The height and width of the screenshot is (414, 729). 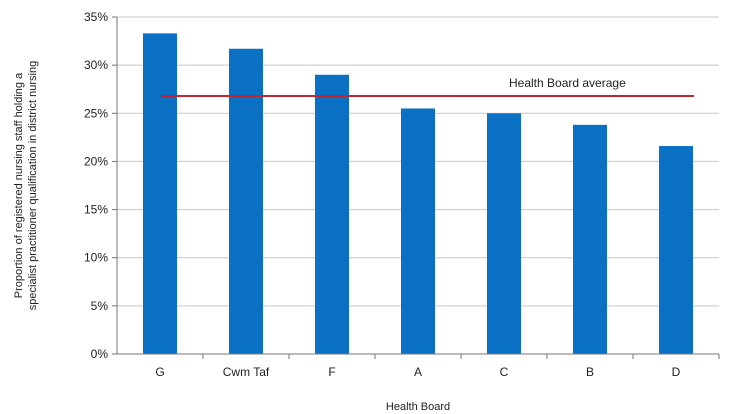 I want to click on x-axis-title: Health Board, so click(x=418, y=407).